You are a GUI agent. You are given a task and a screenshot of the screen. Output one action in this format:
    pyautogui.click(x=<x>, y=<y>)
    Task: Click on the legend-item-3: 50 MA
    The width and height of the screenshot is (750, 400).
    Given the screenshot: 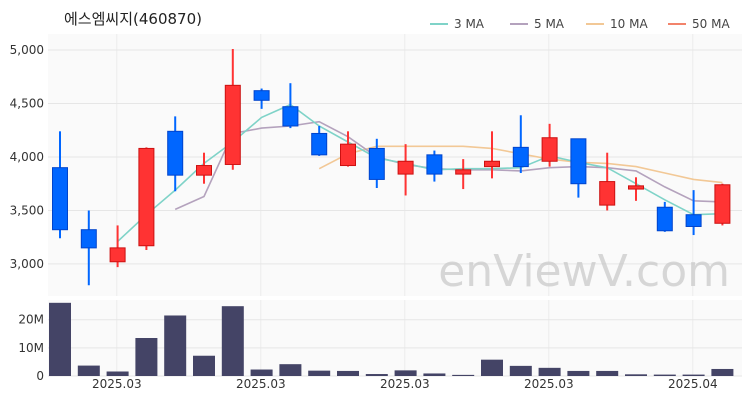 What is the action you would take?
    pyautogui.click(x=699, y=24)
    